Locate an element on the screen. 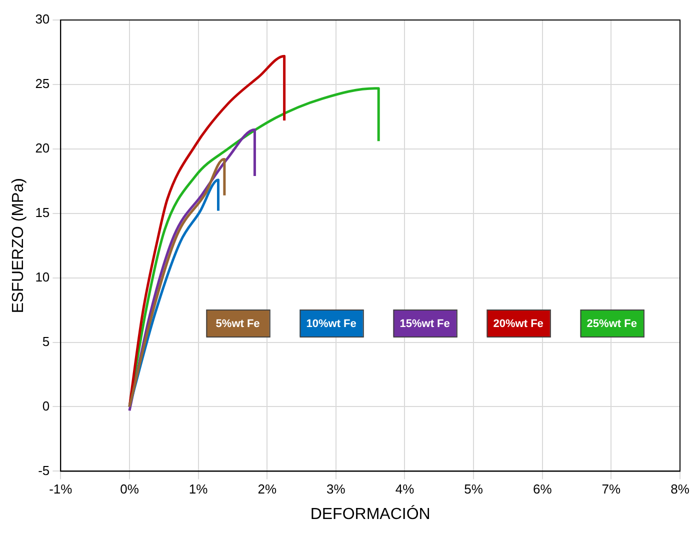 This screenshot has height=533, width=695. x-tick-label: 5% is located at coordinates (474, 489).